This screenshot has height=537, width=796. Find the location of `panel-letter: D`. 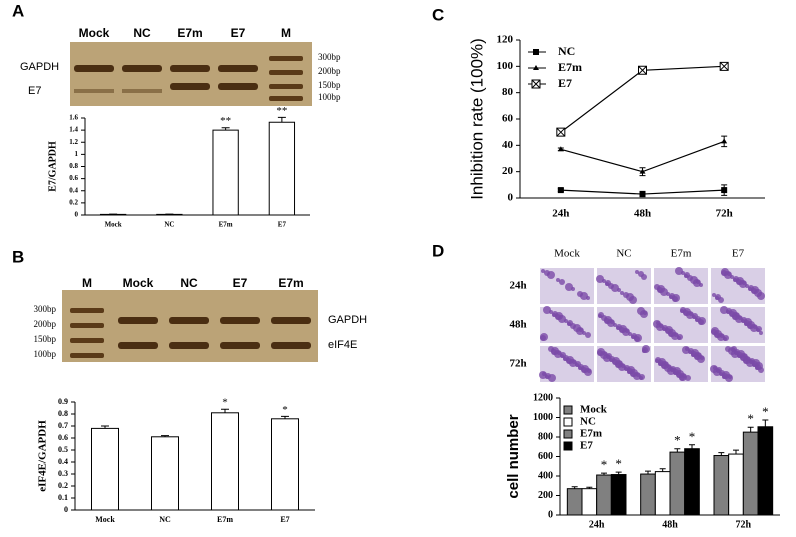

panel-letter: D is located at coordinates (438, 250).